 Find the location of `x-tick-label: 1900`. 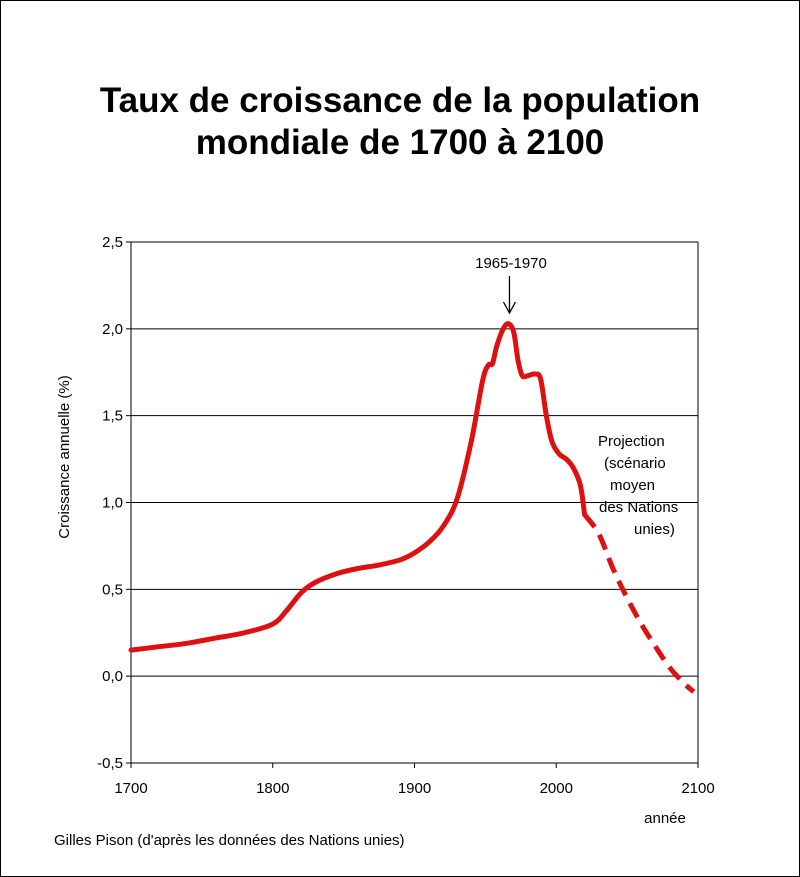

x-tick-label: 1900 is located at coordinates (414, 788).